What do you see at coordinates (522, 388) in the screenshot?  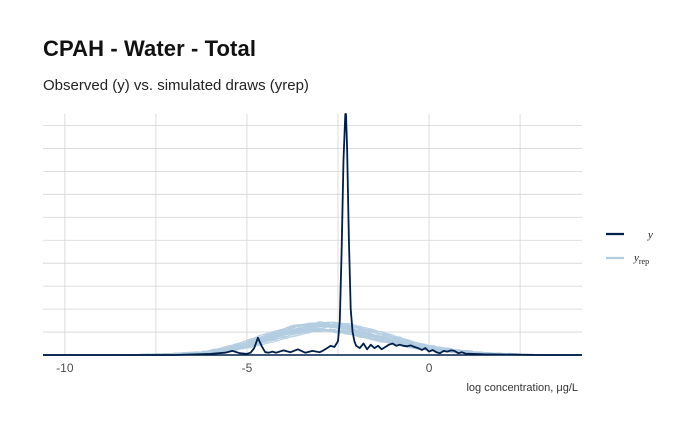 I see `x-axis-label: log concentration, μg/L` at bounding box center [522, 388].